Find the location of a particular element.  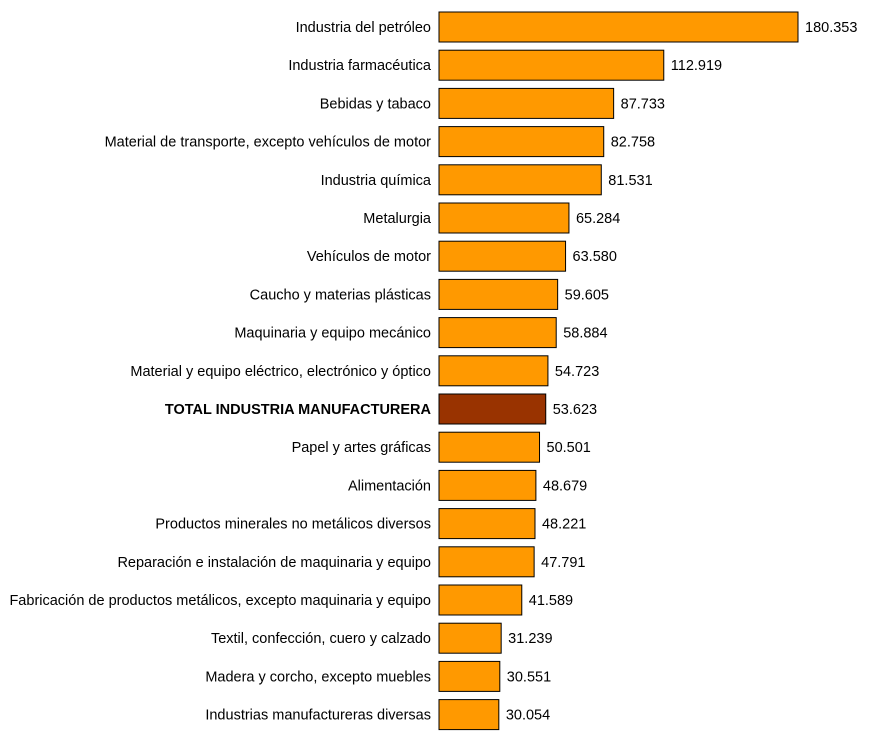

category-label: Maquinaria y equipo mecánico is located at coordinates (332, 334).